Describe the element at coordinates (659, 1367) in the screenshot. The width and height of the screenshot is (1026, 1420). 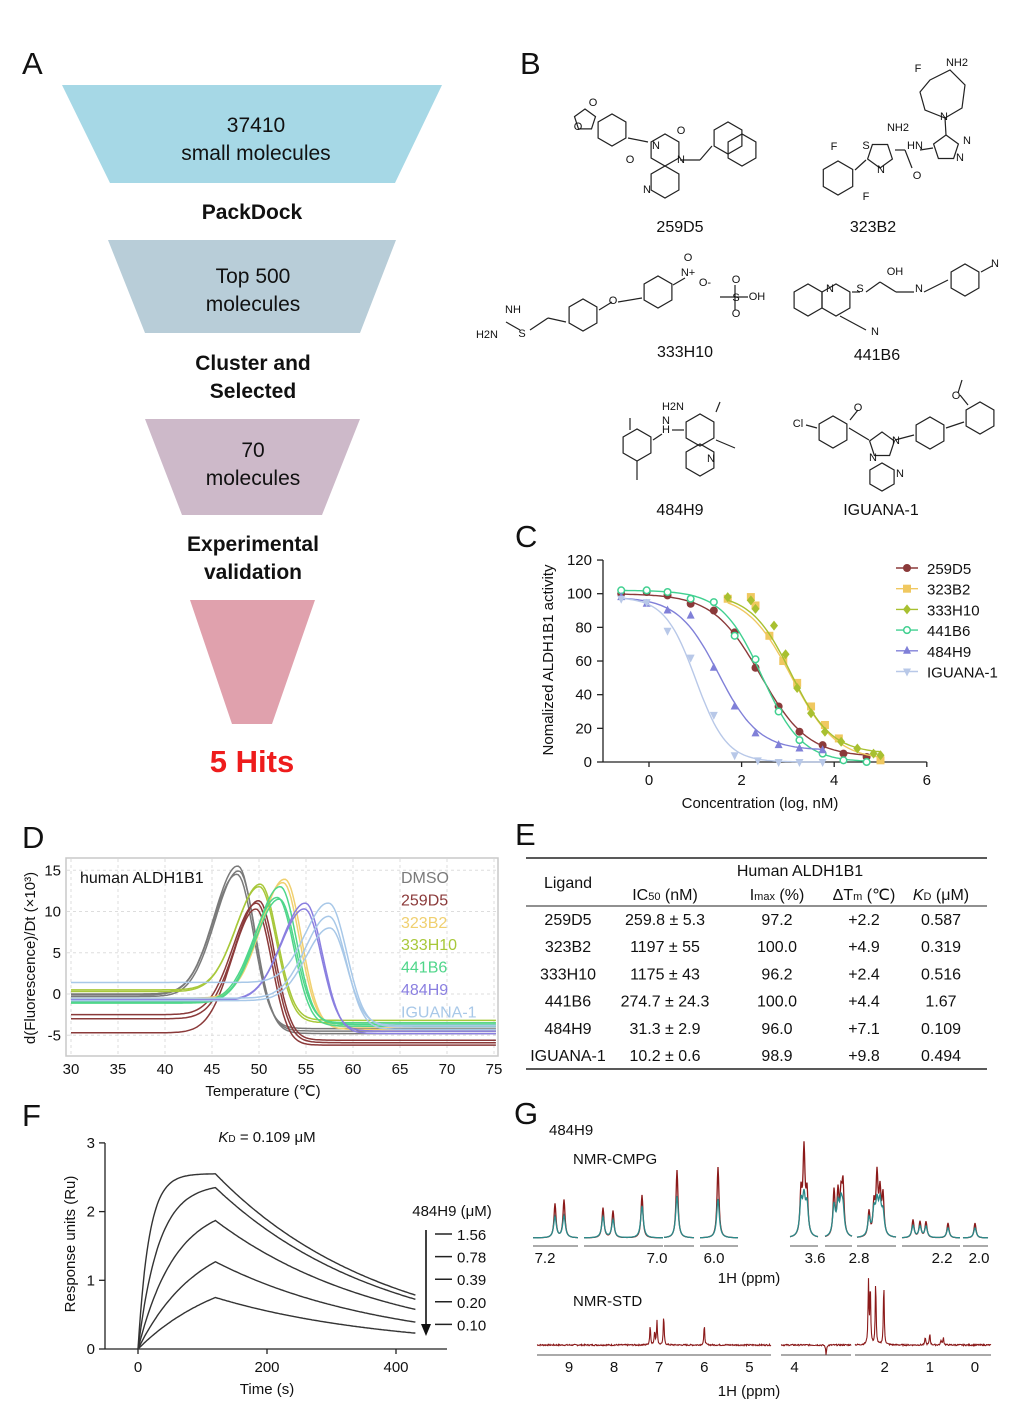
I see `std-tick-label: 7` at that location.